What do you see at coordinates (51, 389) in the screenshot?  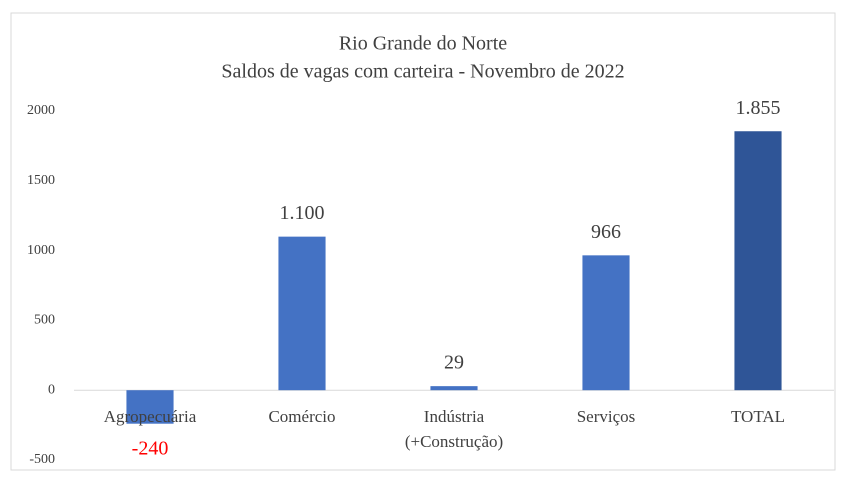 I see `y-tick-label: 0` at bounding box center [51, 389].